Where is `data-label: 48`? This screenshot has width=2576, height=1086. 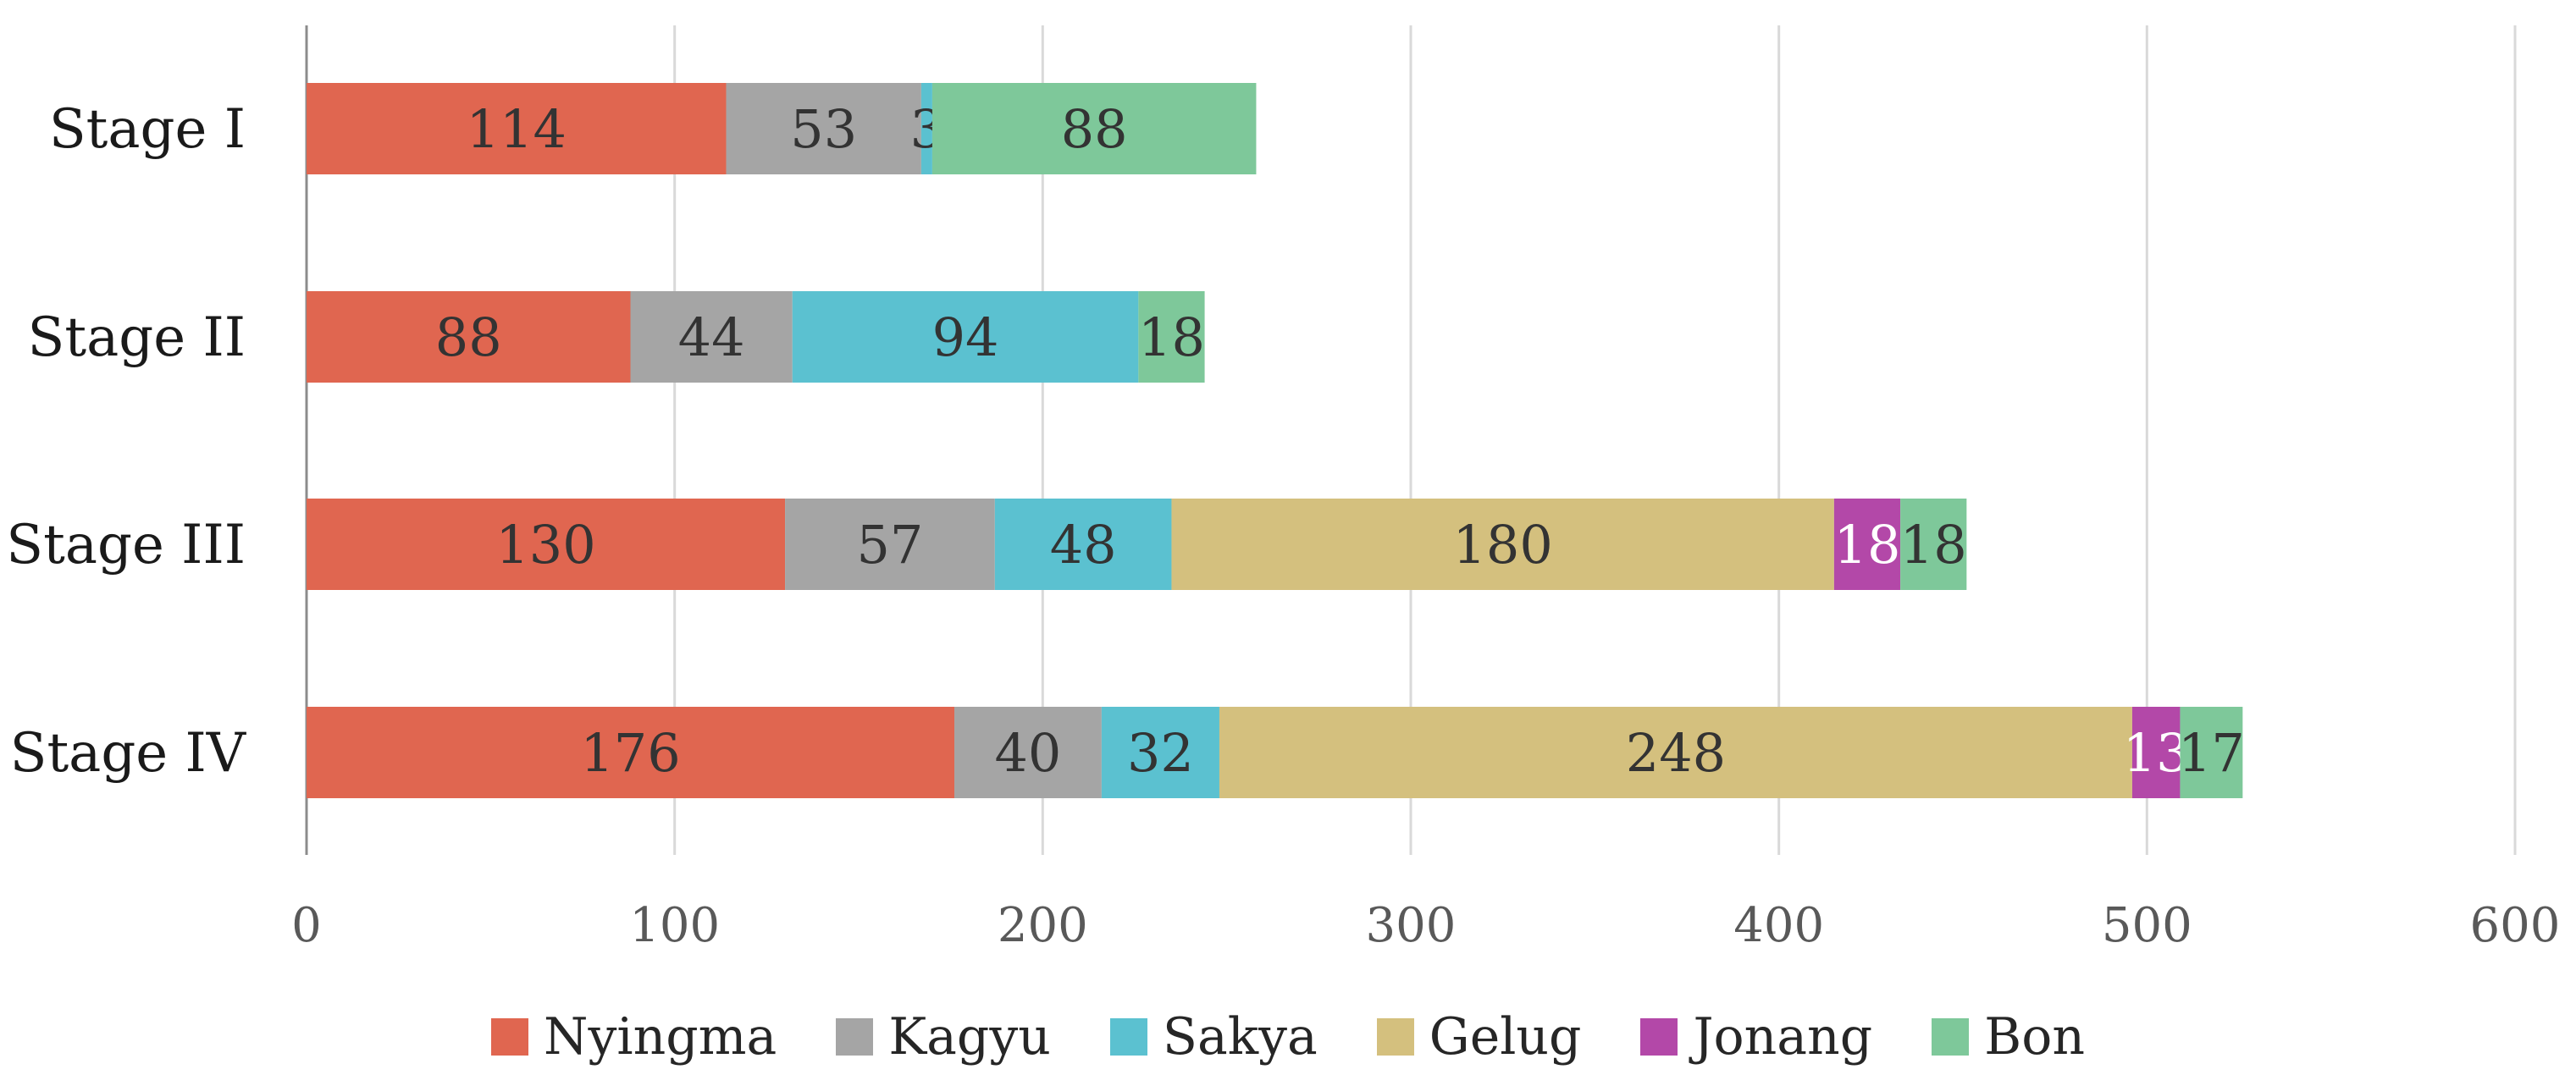 data-label: 48 is located at coordinates (1083, 545).